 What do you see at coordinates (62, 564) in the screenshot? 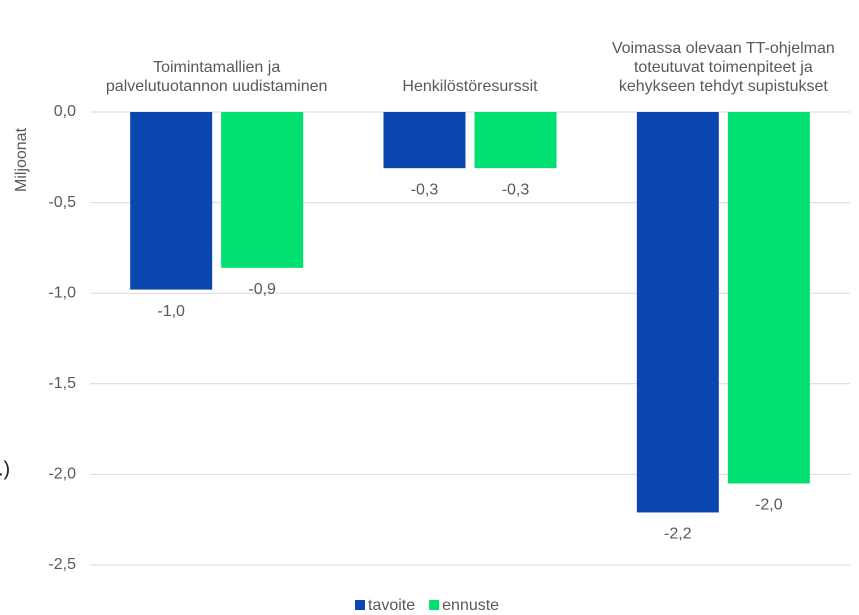
I see `y-tick-label: -2,5` at bounding box center [62, 564].